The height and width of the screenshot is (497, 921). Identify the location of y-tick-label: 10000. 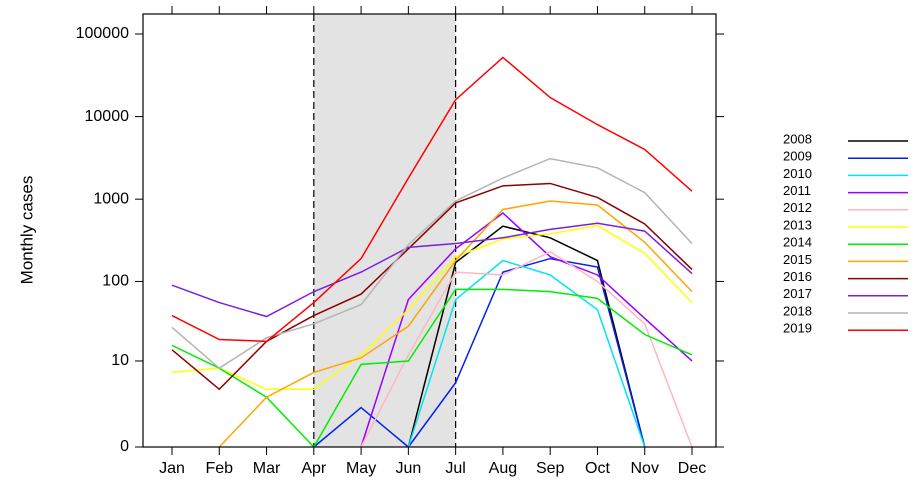
(107, 116).